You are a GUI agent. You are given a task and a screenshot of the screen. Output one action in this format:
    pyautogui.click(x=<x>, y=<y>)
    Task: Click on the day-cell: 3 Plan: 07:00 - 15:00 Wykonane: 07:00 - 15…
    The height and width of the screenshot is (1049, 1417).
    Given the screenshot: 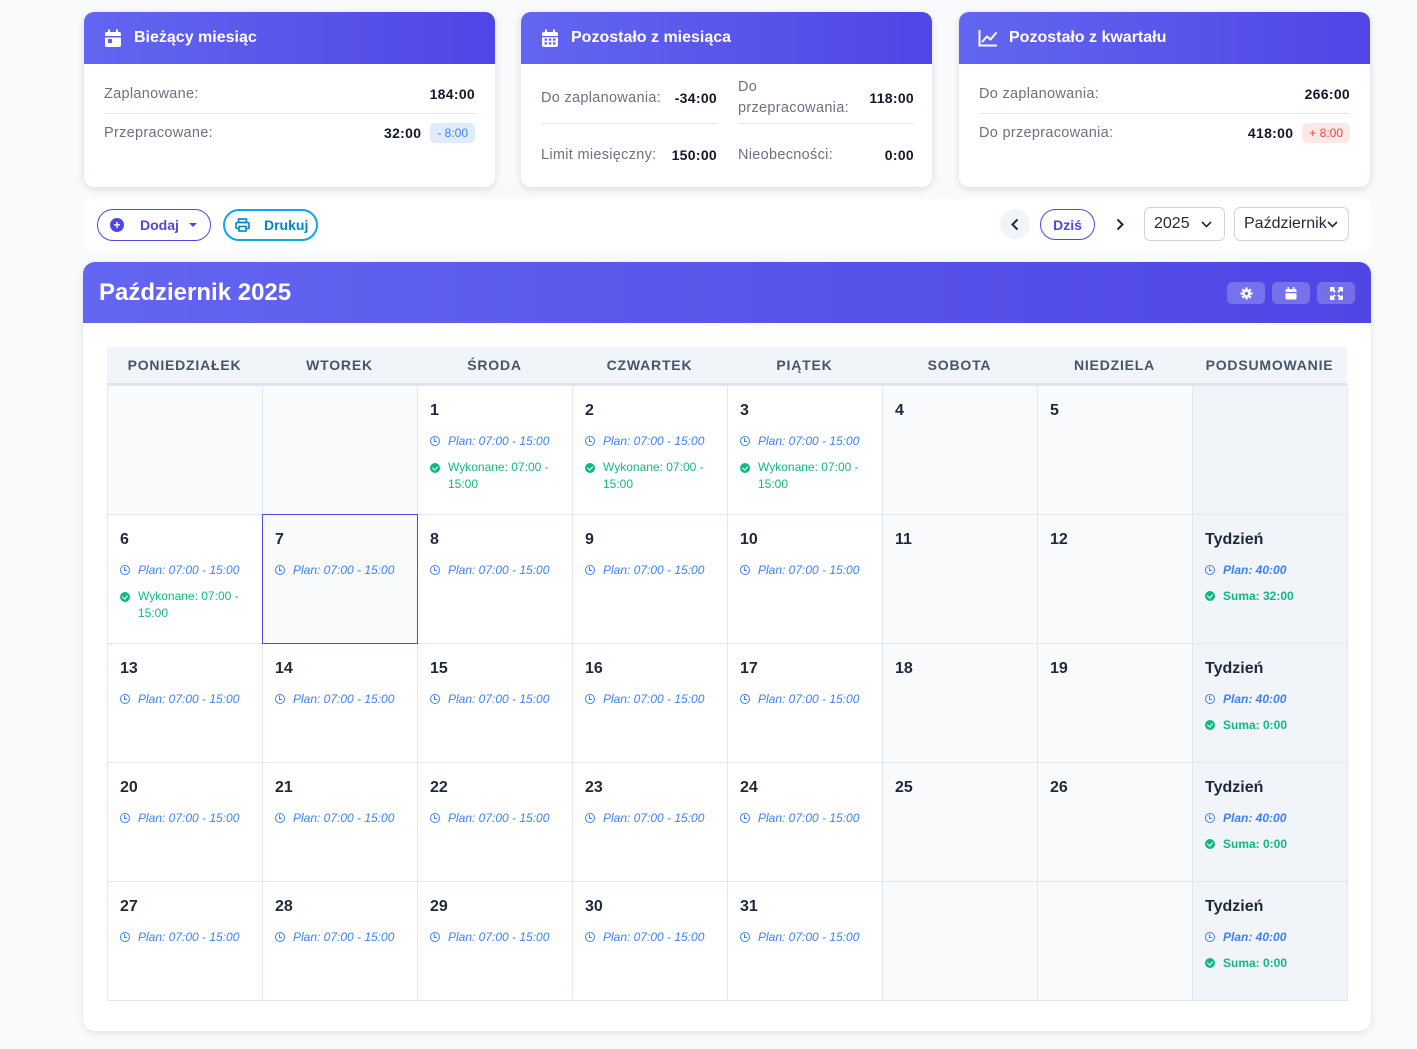 What is the action you would take?
    pyautogui.click(x=805, y=450)
    